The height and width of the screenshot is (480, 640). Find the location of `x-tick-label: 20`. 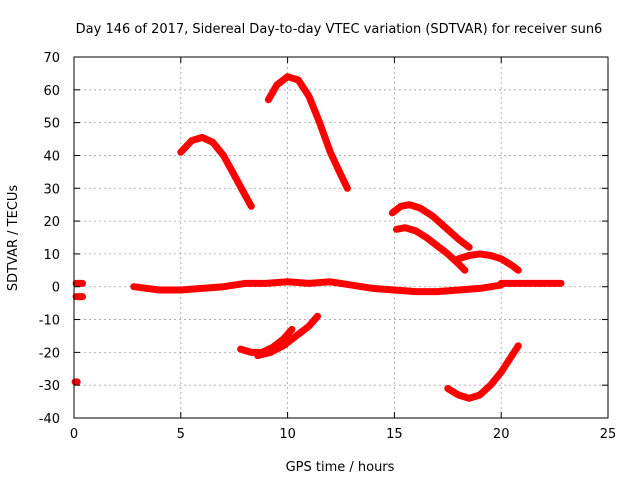

x-tick-label: 20 is located at coordinates (501, 434).